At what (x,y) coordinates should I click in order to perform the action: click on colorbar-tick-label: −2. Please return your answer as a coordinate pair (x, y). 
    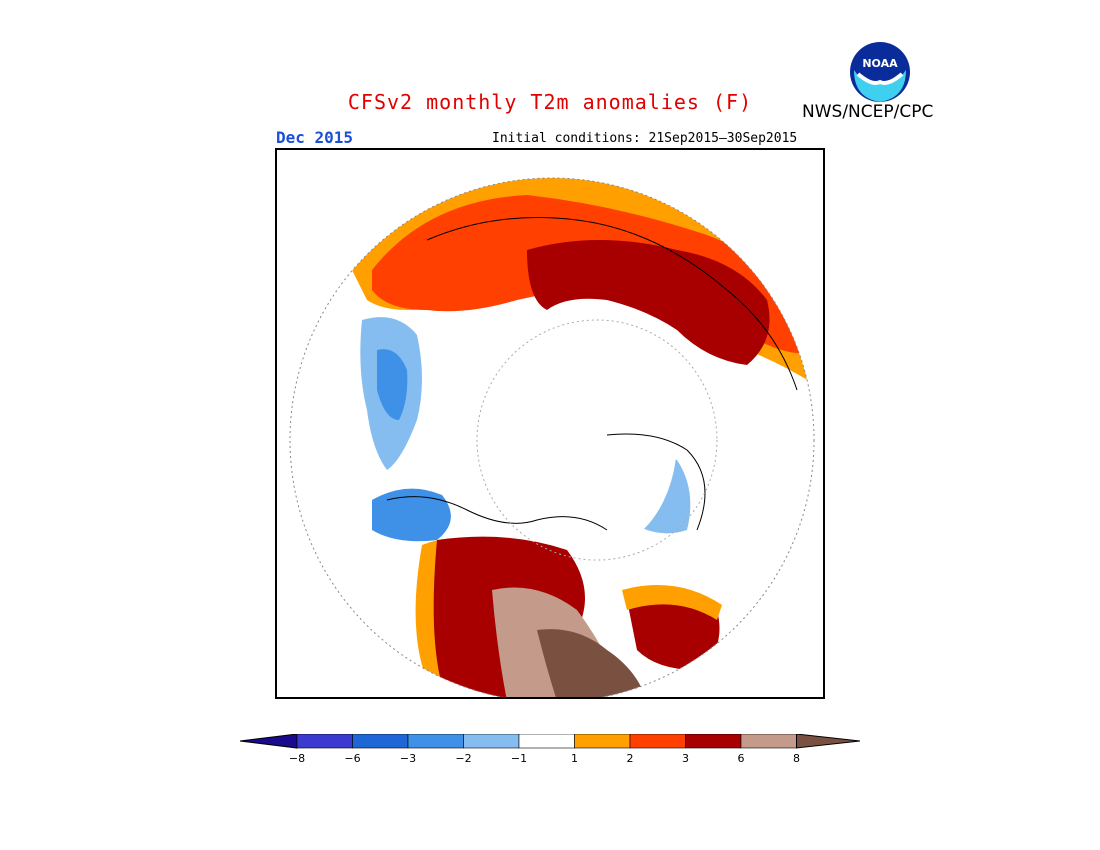
    Looking at the image, I should click on (463, 758).